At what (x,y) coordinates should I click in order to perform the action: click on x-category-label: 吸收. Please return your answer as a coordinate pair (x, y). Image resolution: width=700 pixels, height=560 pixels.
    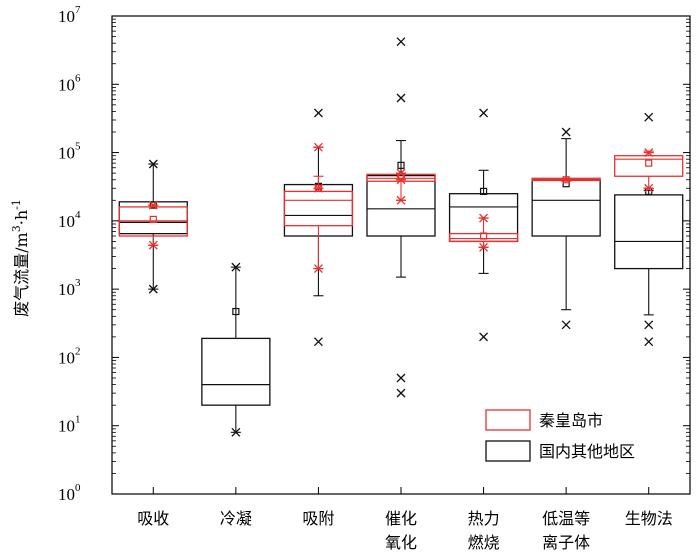
    Looking at the image, I should click on (153, 518).